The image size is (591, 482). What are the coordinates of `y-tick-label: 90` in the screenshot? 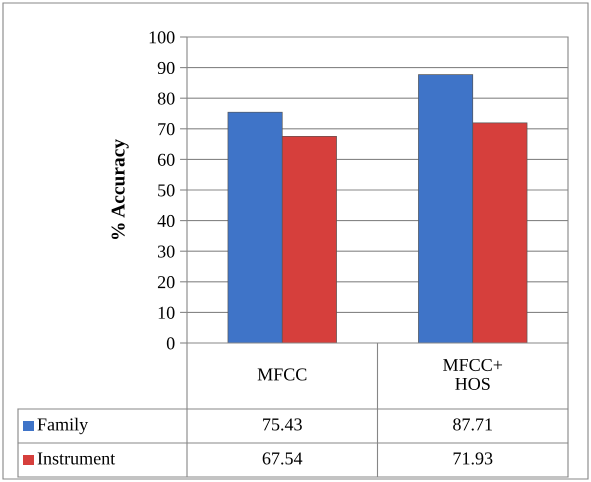 It's located at (166, 68).